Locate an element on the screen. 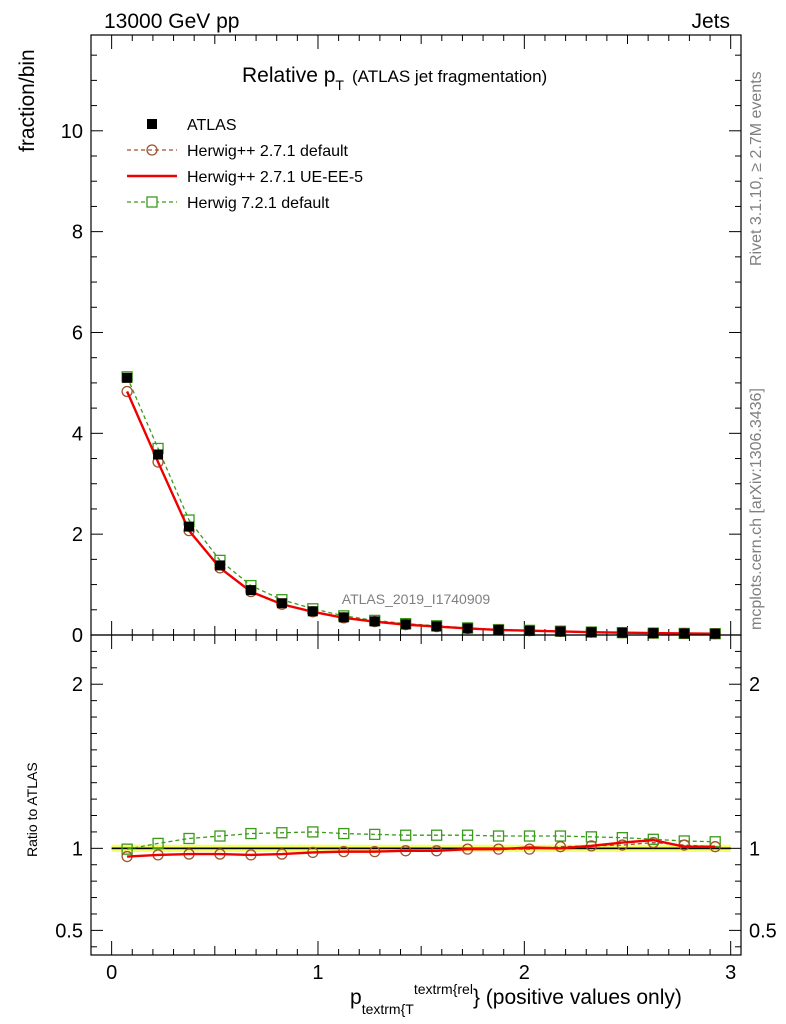  main-y-tick-label: 4 is located at coordinates (77, 434).